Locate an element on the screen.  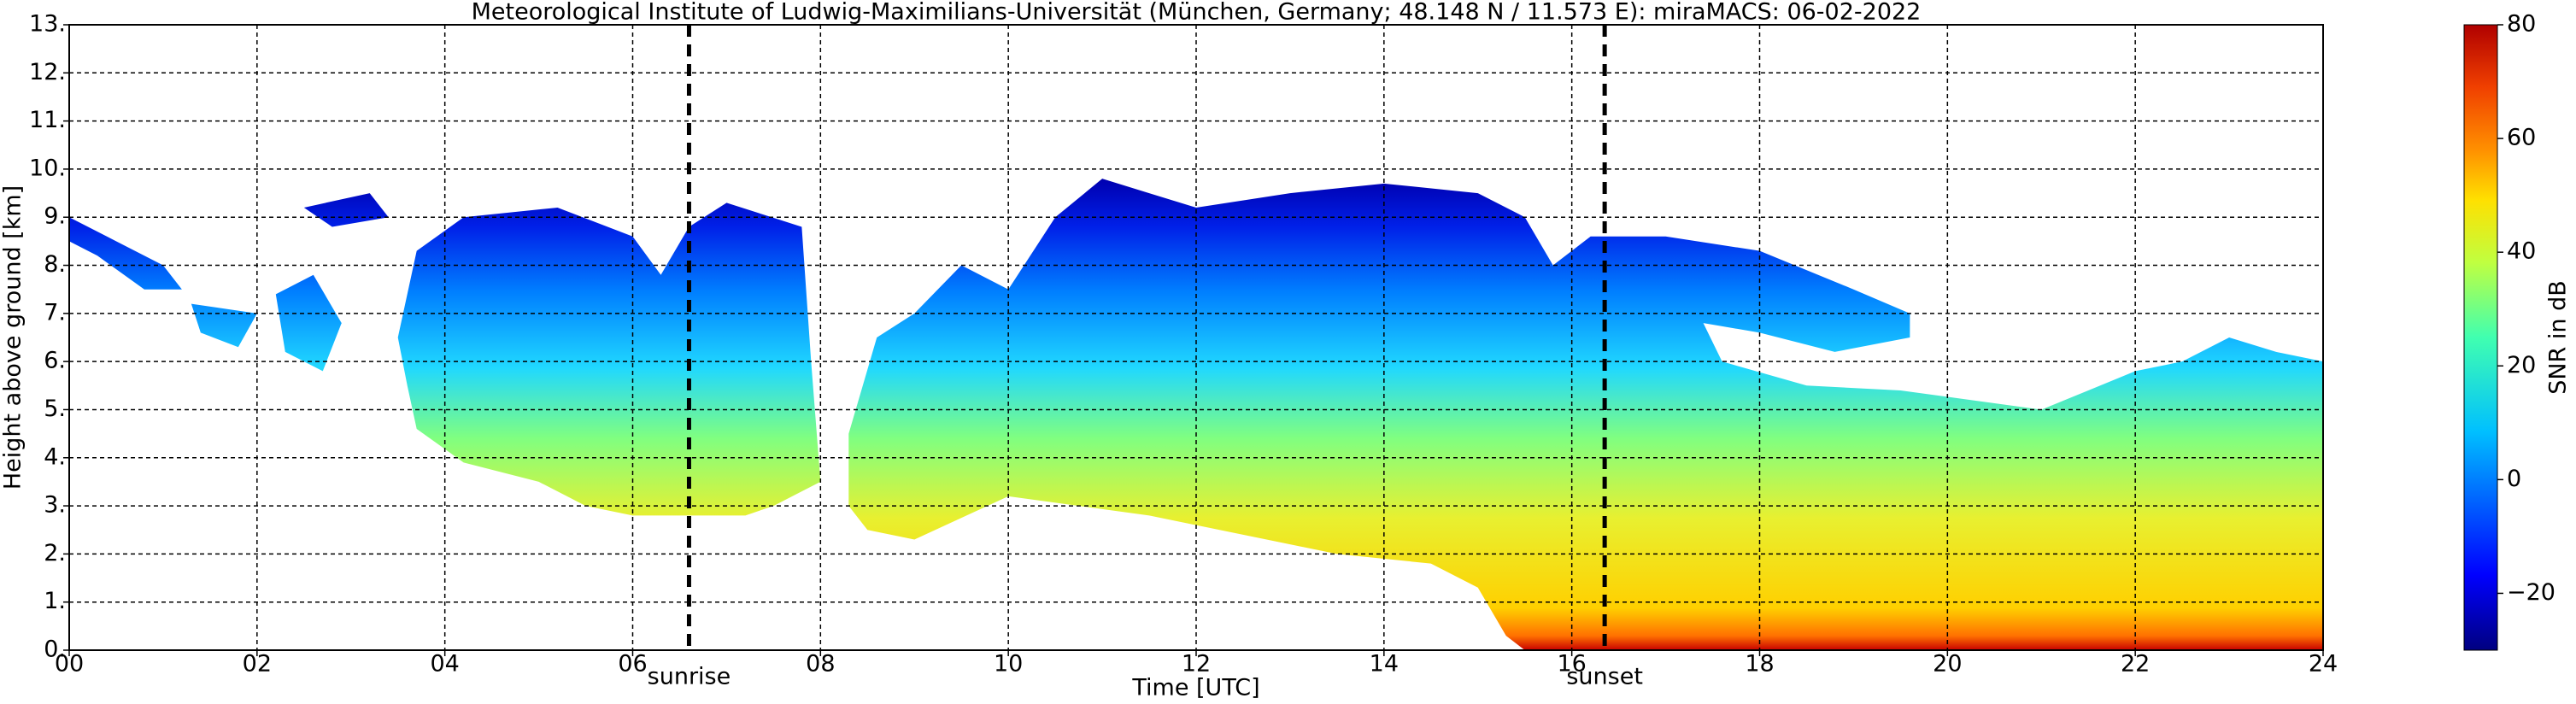
x-axis-label: Time [UTC] is located at coordinates (1195, 688).